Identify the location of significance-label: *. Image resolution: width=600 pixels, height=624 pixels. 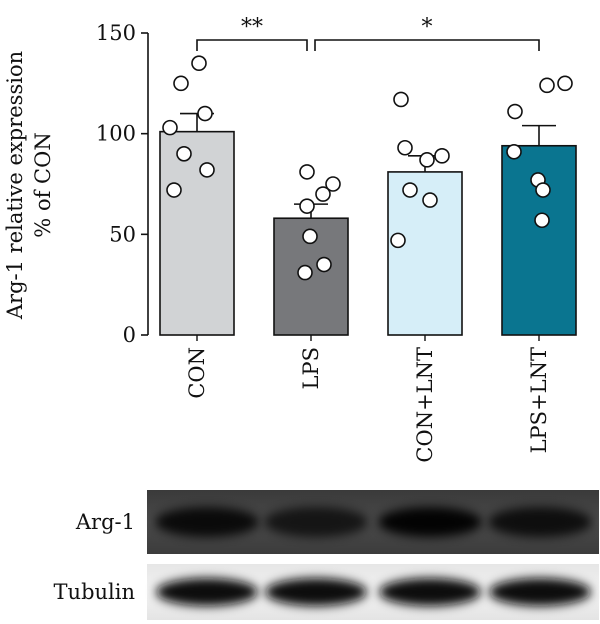
(427, 27).